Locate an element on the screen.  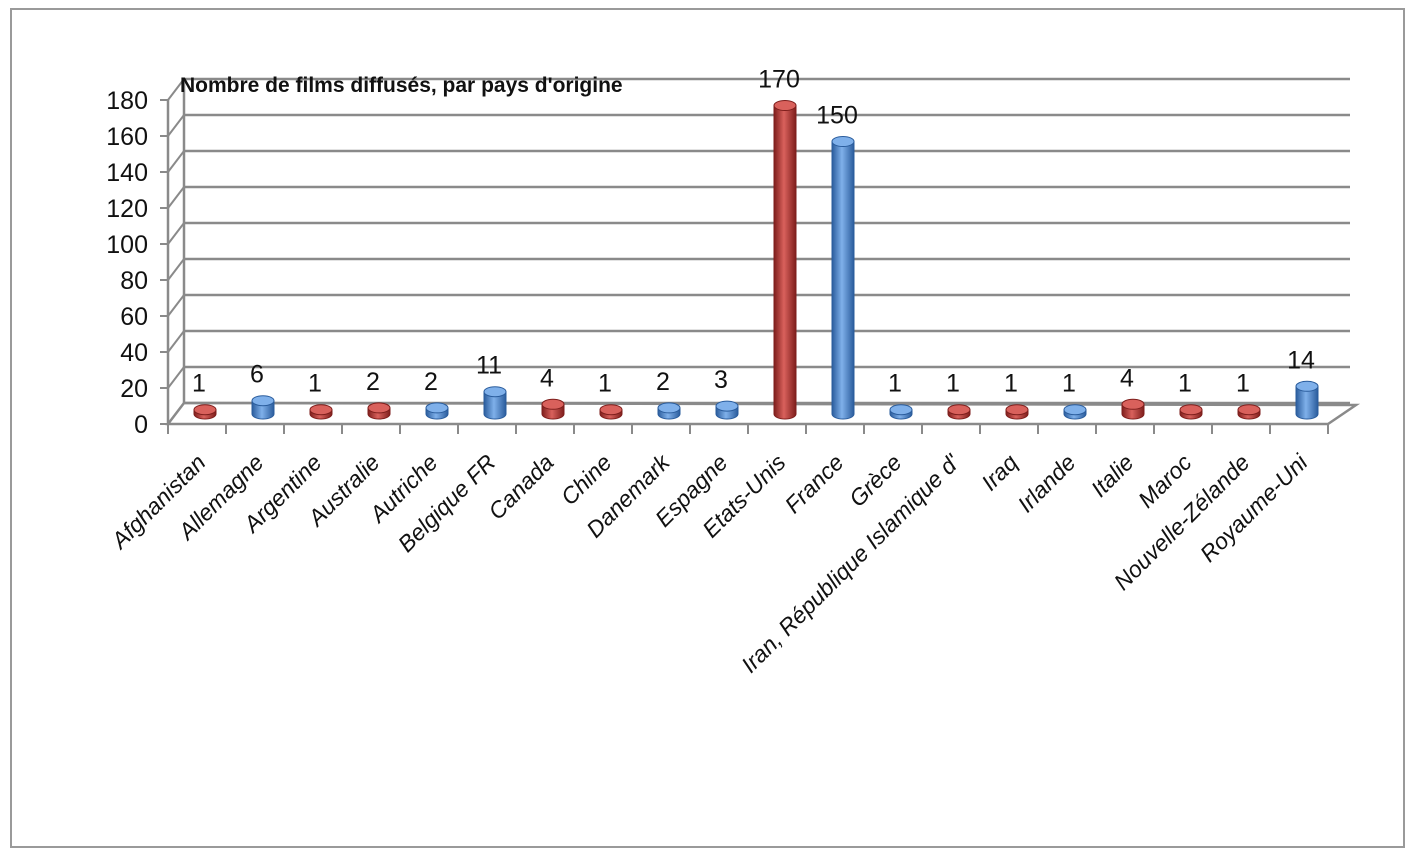
x-tick-label: Irlande is located at coordinates (1046, 483).